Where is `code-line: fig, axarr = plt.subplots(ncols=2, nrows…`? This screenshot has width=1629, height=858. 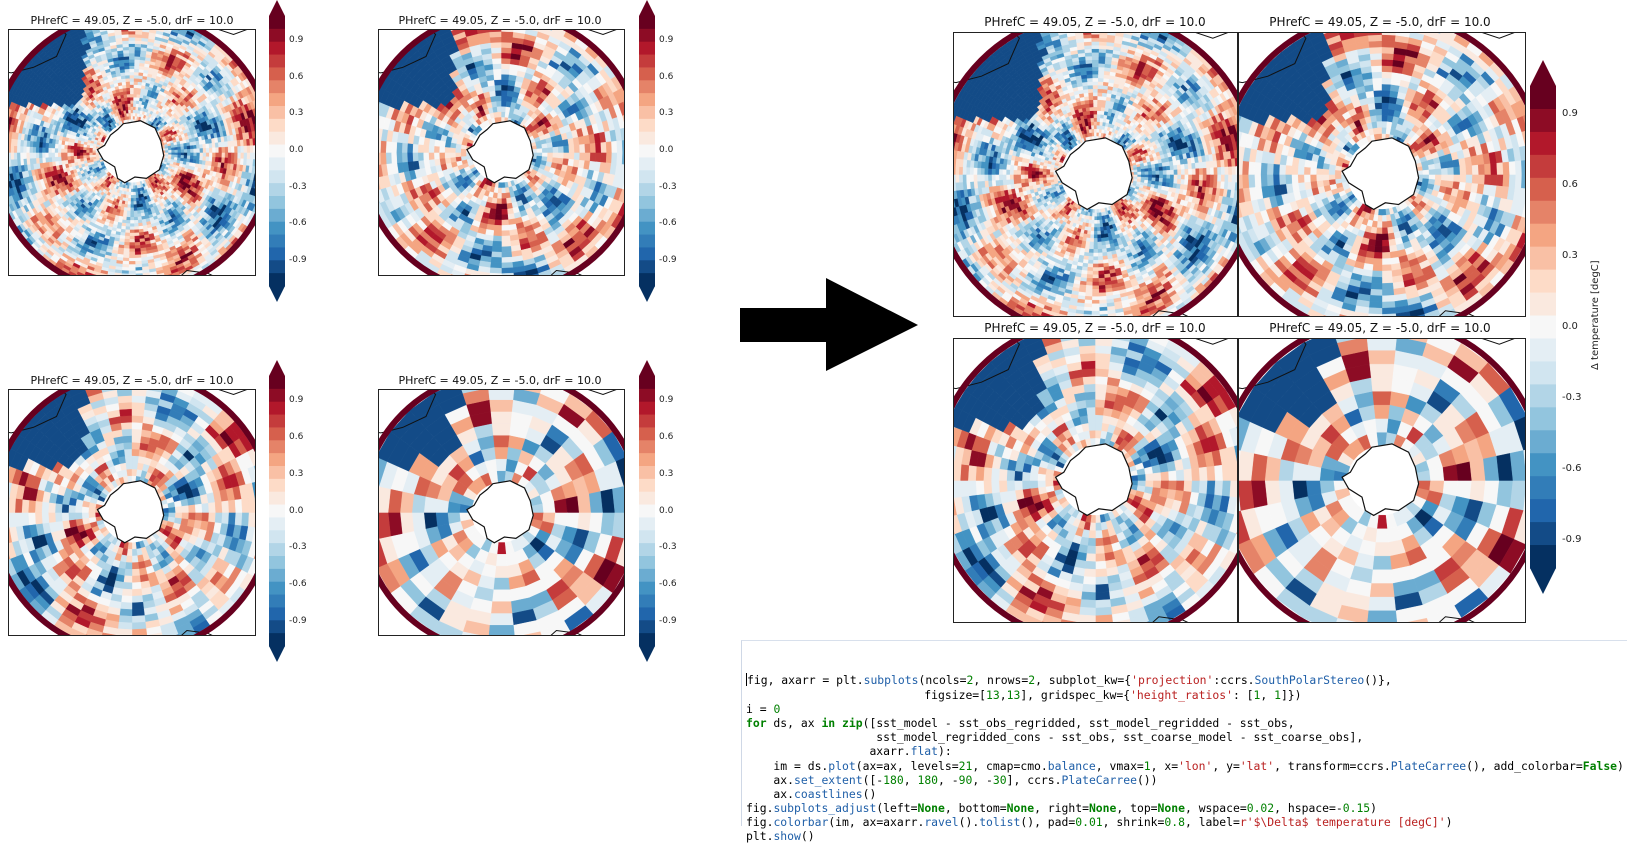 code-line: fig, axarr = plt.subplots(ncols=2, nrows… is located at coordinates (1186, 680).